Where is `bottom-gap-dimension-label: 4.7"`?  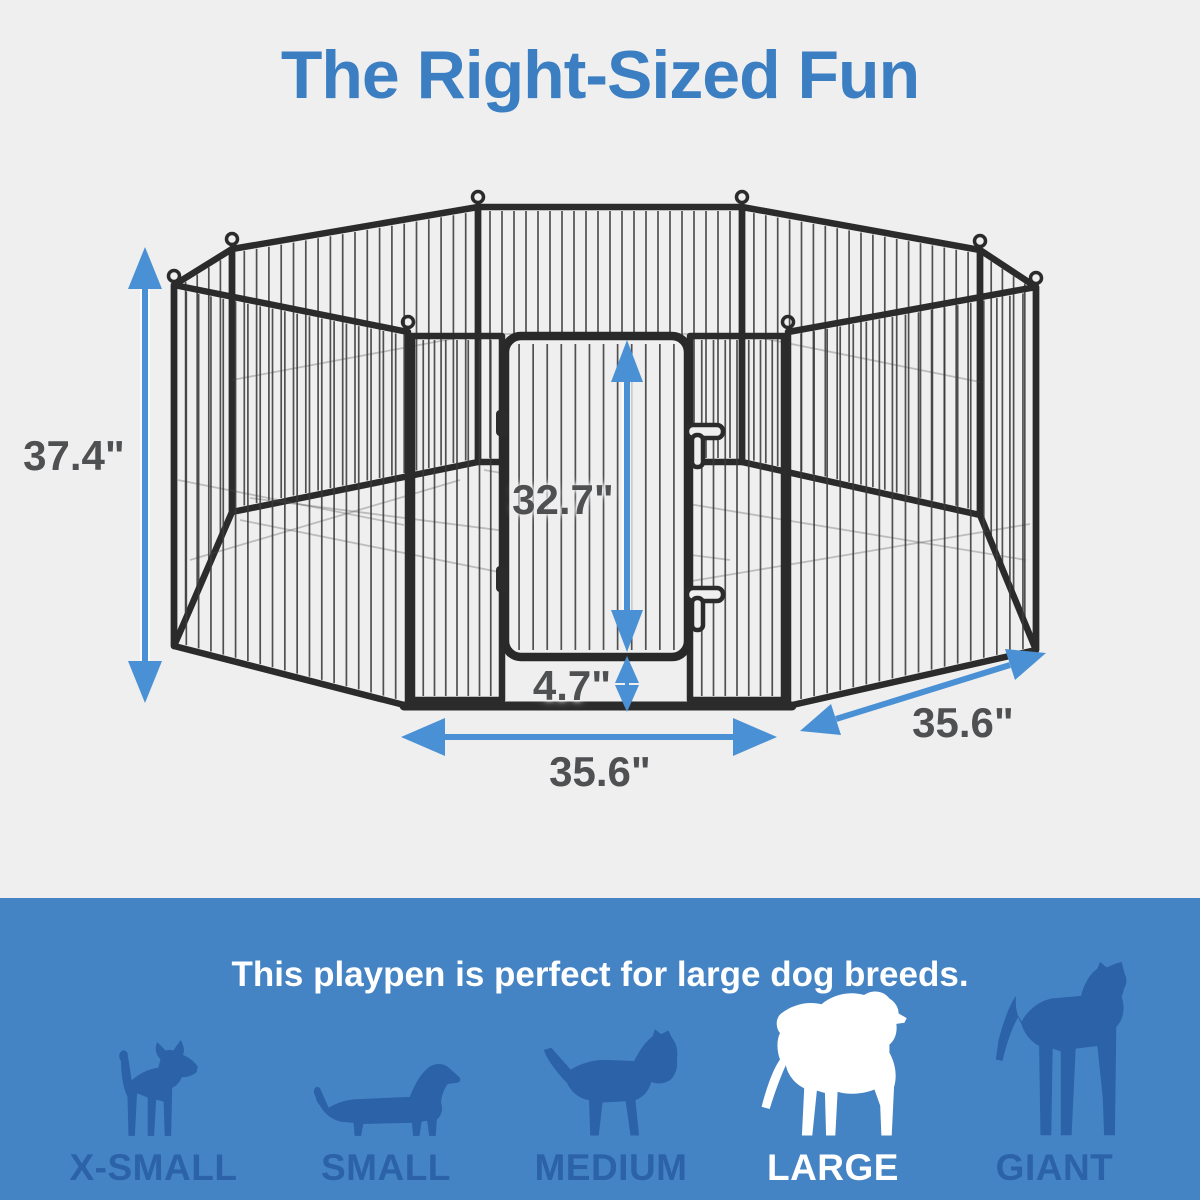 bottom-gap-dimension-label: 4.7" is located at coordinates (572, 685).